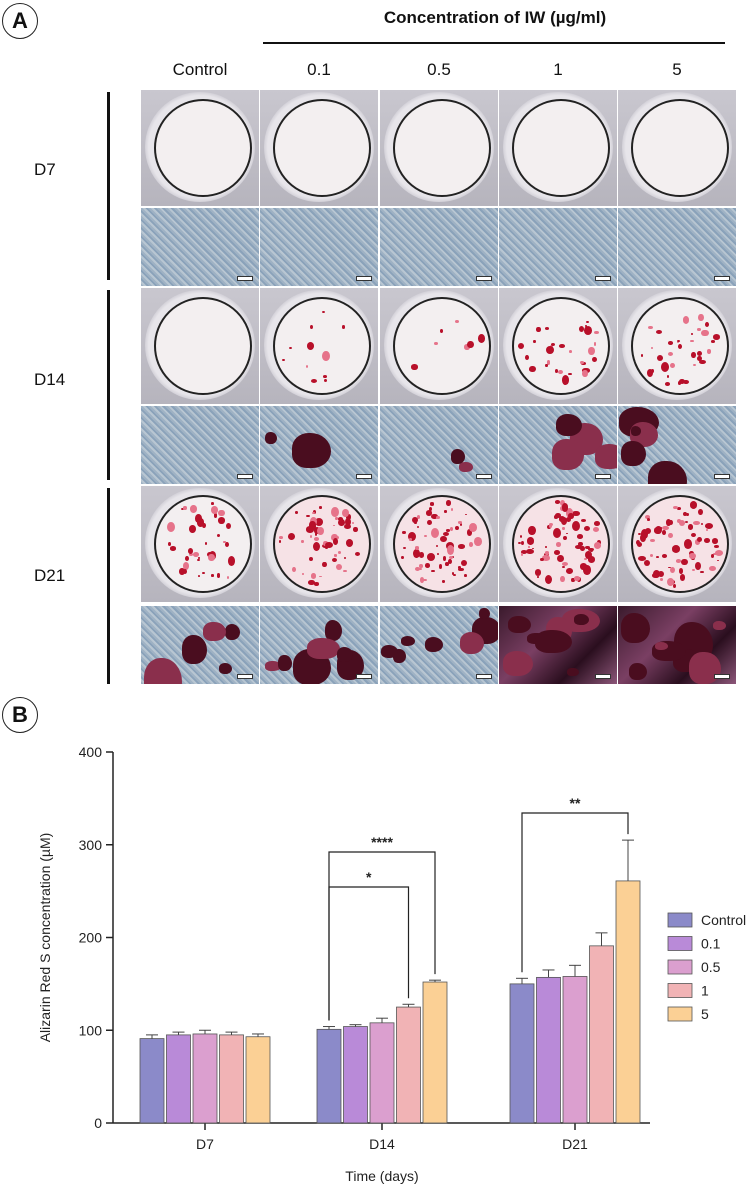  Describe the element at coordinates (50, 379) in the screenshot. I see `row-label-d14: D14` at that location.